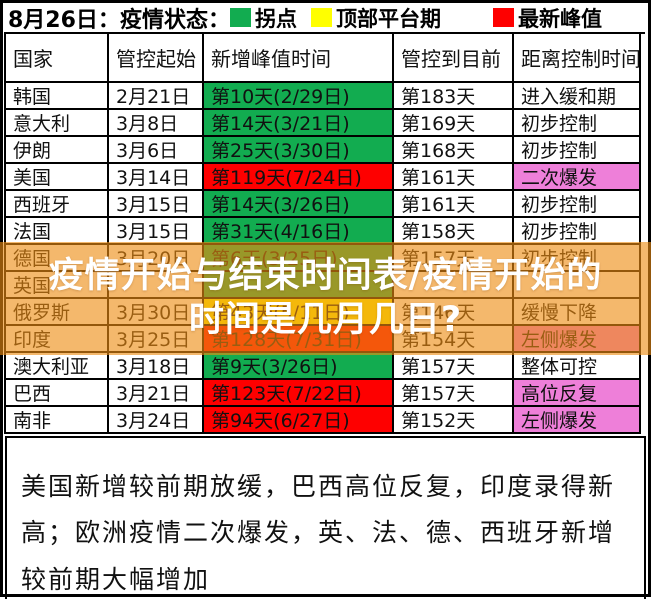 Image resolution: width=651 pixels, height=599 pixels. Describe the element at coordinates (156, 150) in the screenshot. I see `start-date-cell: 3月6日` at that location.